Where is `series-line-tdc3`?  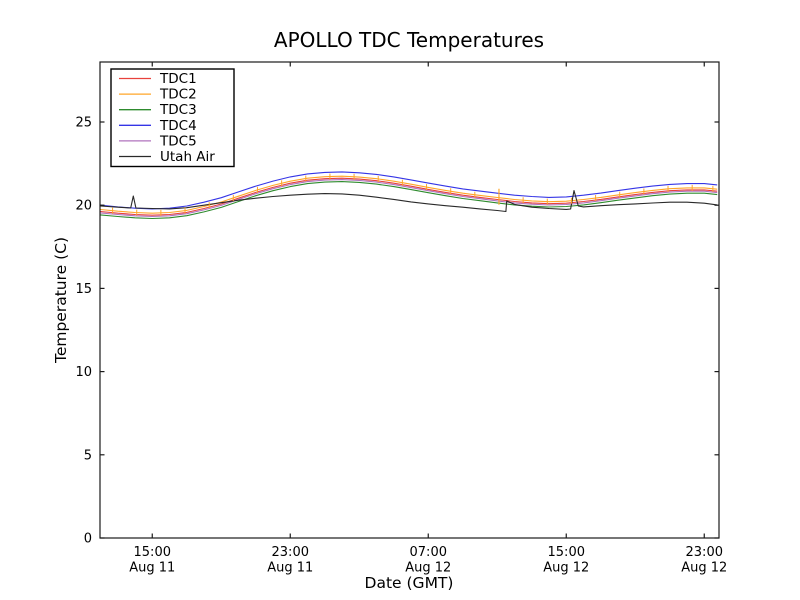
series-line-tdc3 is located at coordinates (409, 200).